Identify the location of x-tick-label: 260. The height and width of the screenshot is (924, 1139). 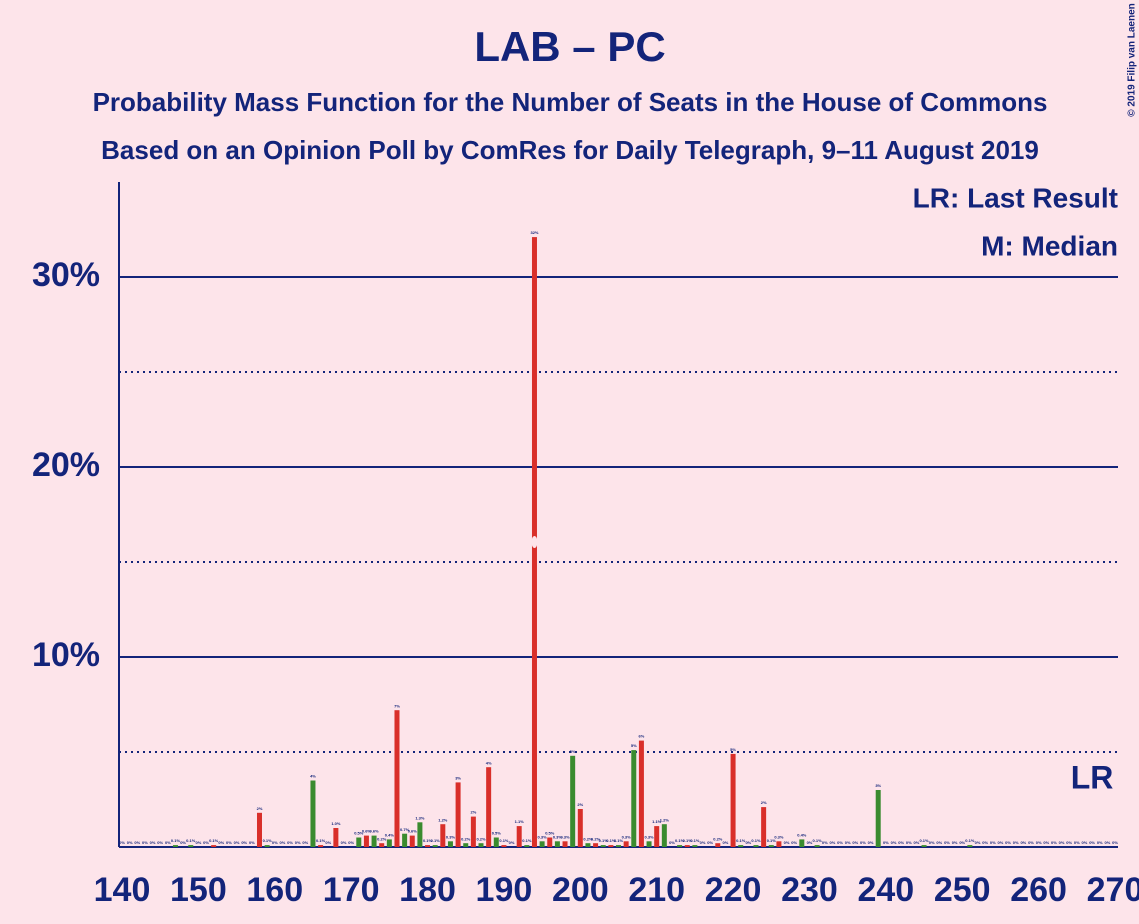
(1038, 890).